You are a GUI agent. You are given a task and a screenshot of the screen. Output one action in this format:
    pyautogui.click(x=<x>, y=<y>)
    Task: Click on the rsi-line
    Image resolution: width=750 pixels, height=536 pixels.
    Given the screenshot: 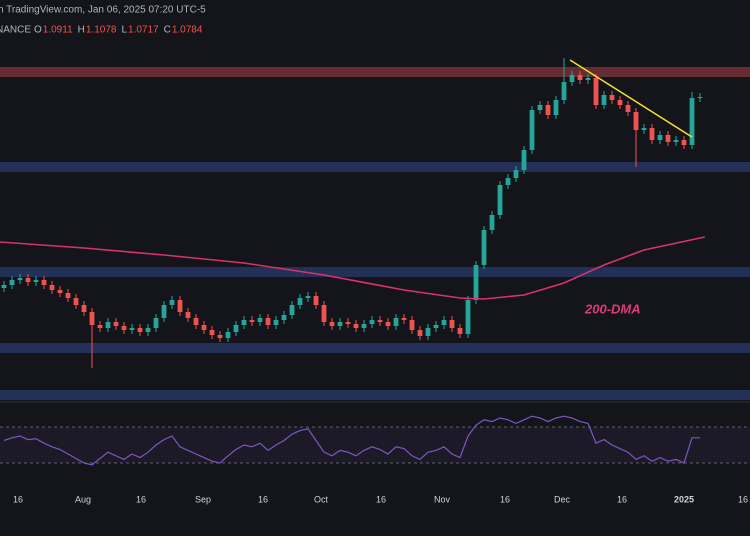 What is the action you would take?
    pyautogui.click(x=351, y=440)
    